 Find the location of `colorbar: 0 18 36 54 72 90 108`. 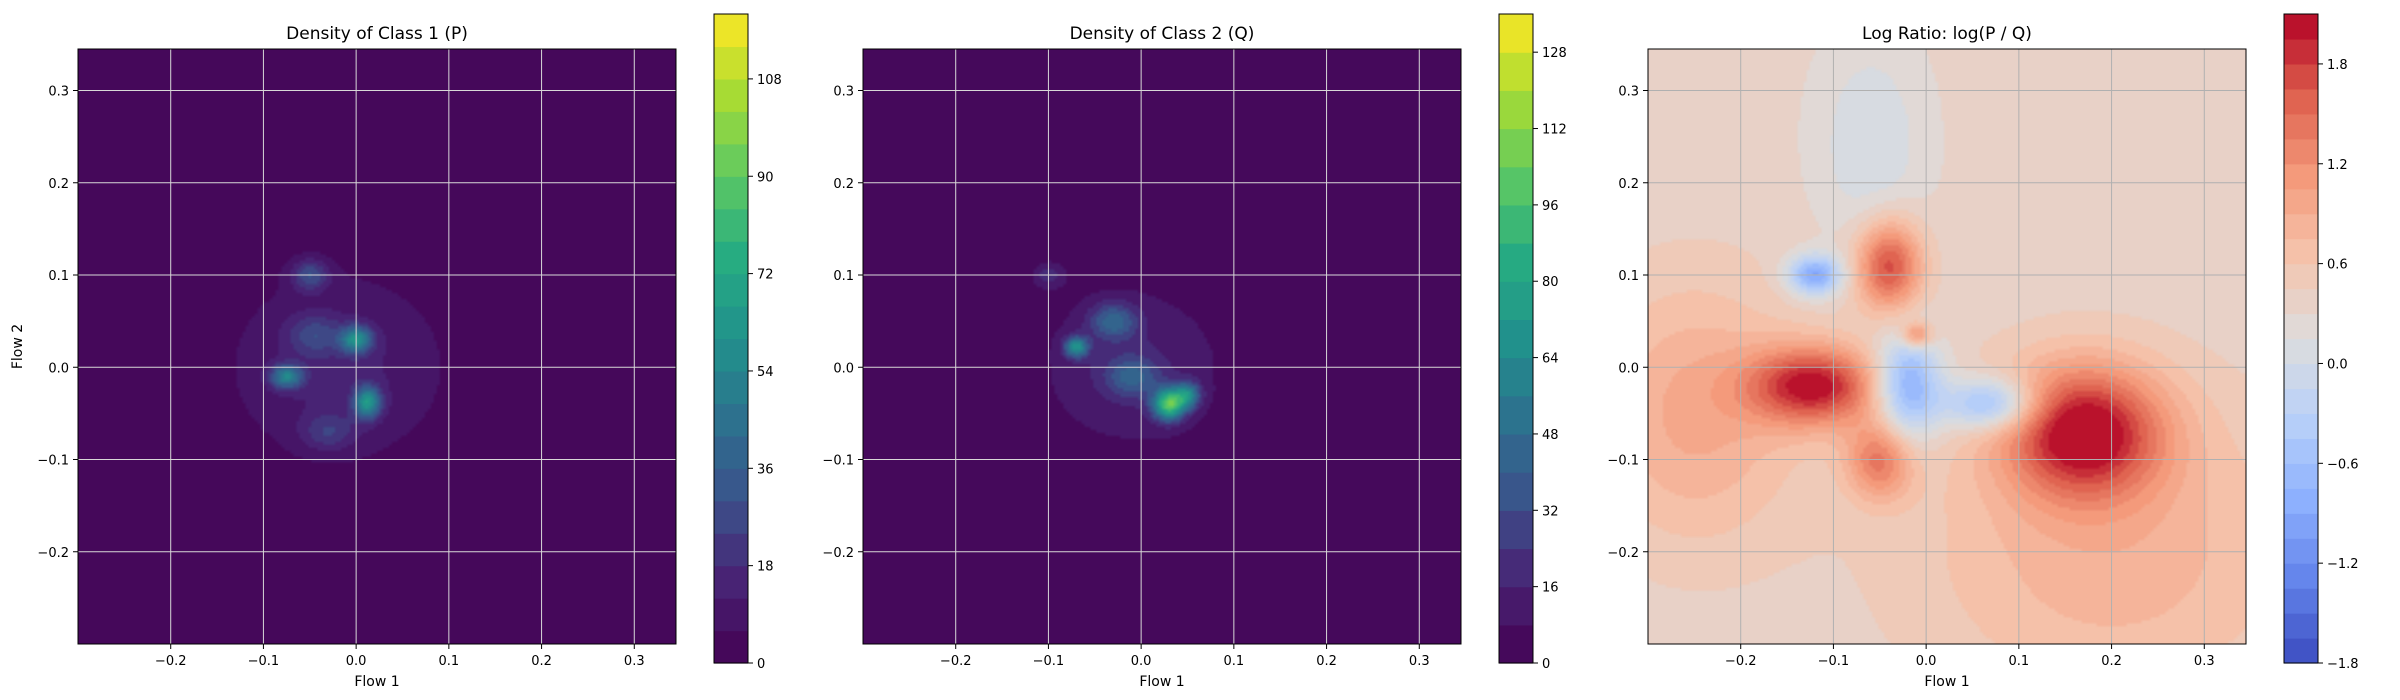

colorbar: 0 18 36 54 72 90 108 is located at coordinates (747, 342).